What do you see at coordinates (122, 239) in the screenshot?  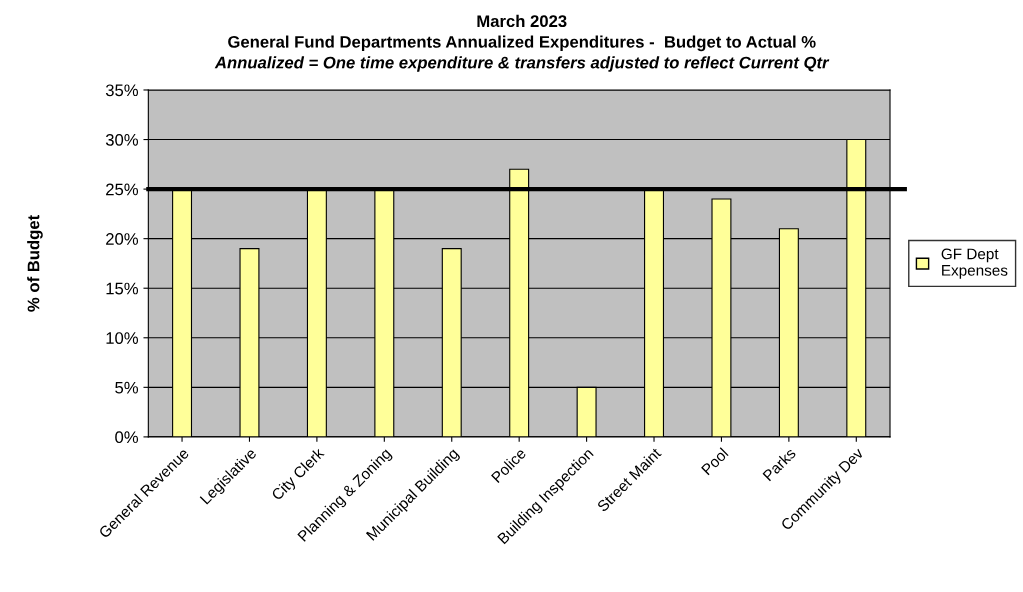 I see `y-tick-label: 20%` at bounding box center [122, 239].